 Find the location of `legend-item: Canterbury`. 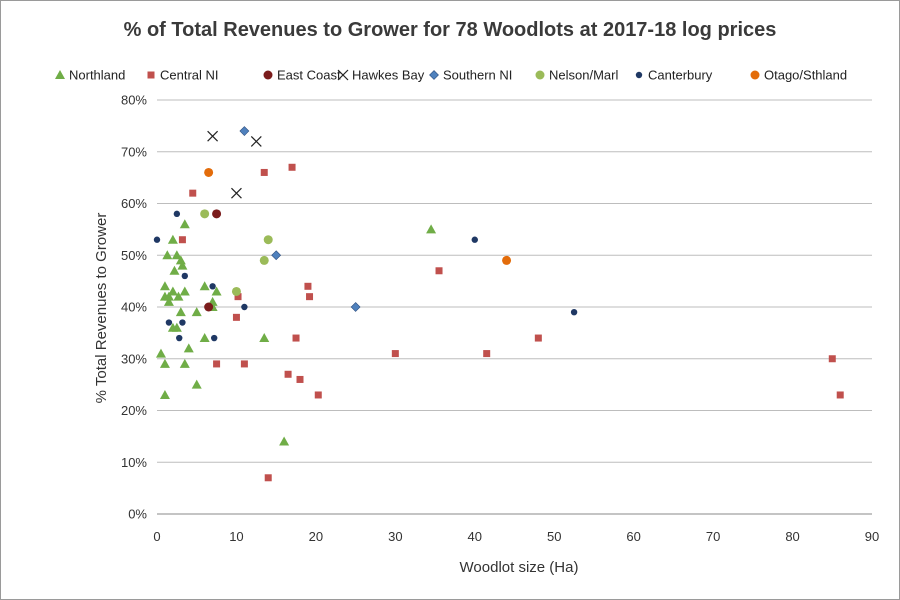

legend-item: Canterbury is located at coordinates (674, 75).